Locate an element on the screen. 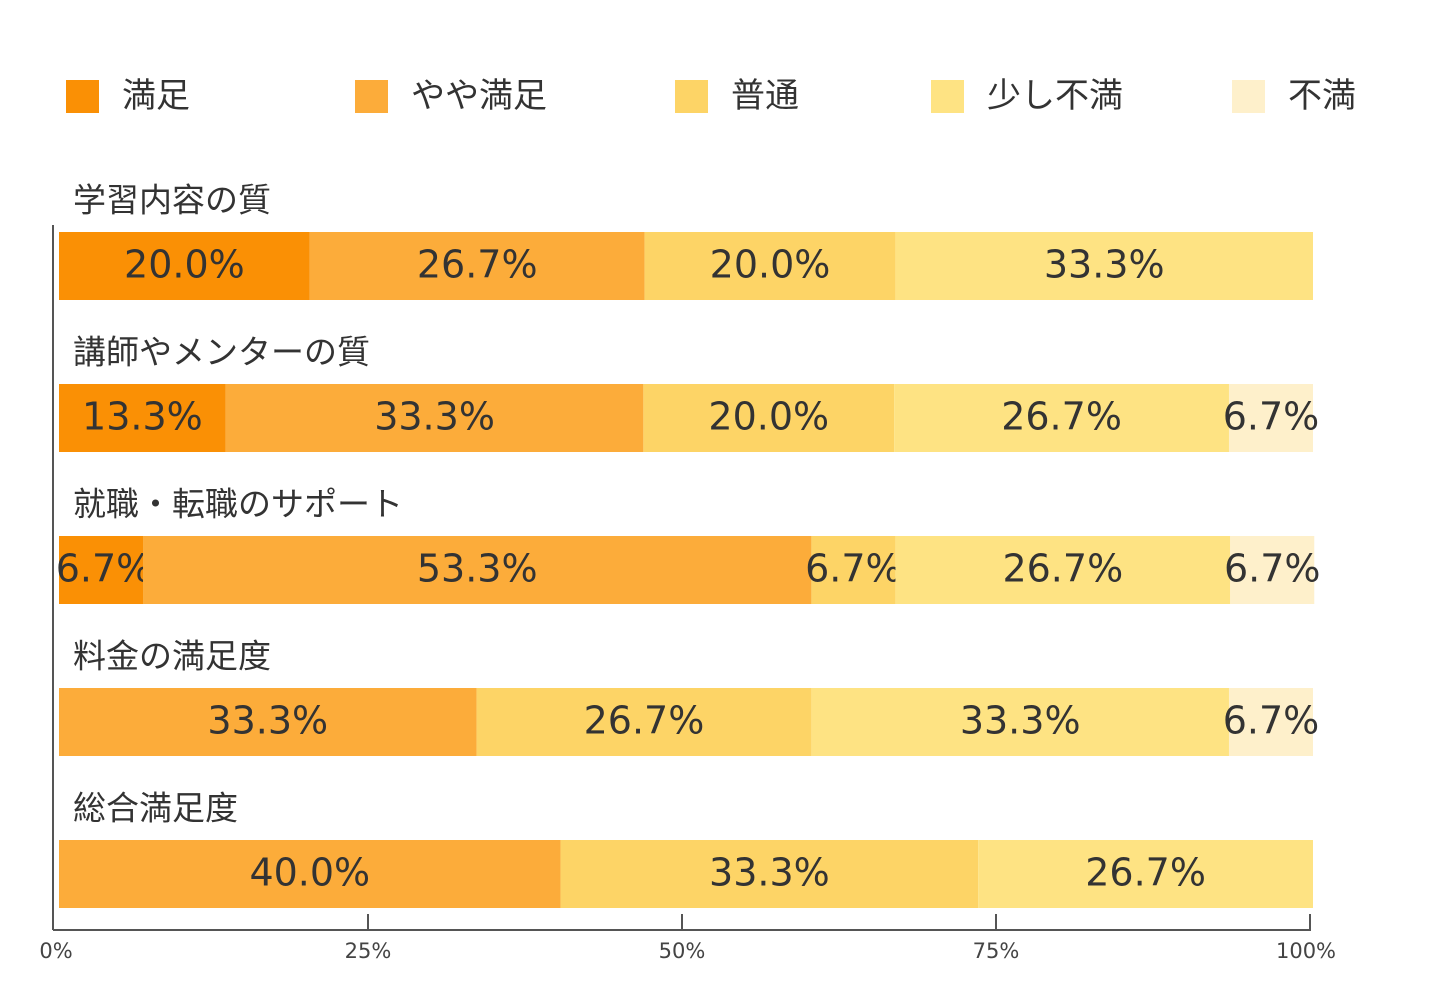  x-tick-label: 0% is located at coordinates (55, 951).